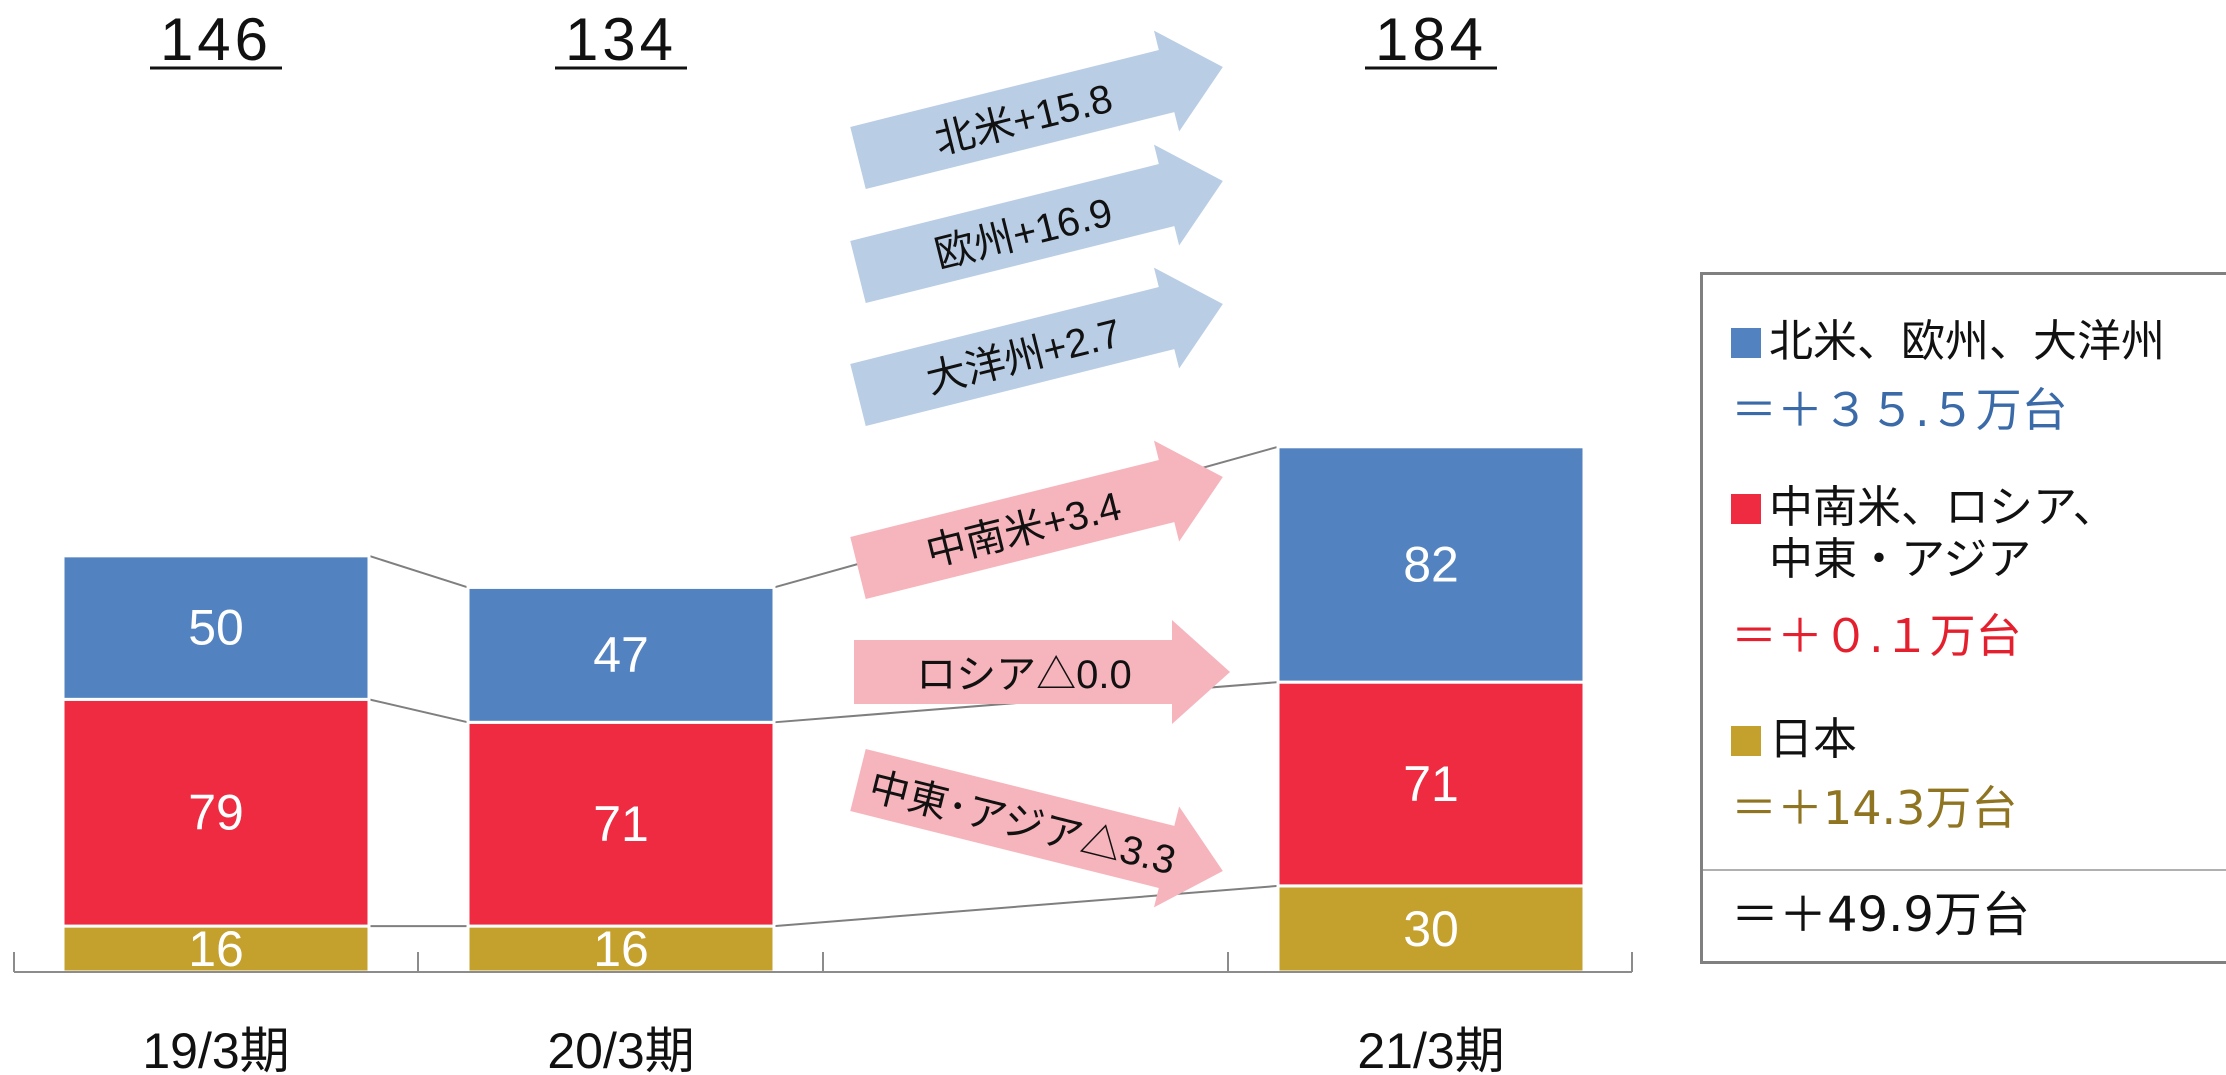 The height and width of the screenshot is (1075, 2226). Describe the element at coordinates (1967, 341) in the screenshot. I see `legend-item1-label: 北米、欧州、大洋州` at that location.